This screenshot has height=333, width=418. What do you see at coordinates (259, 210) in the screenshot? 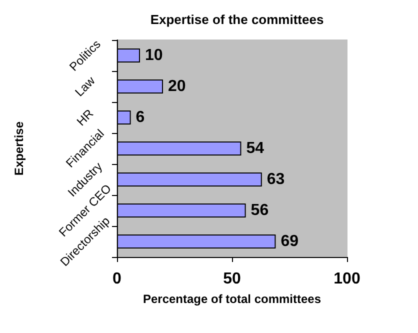
I see `data-label: 56` at bounding box center [259, 210].